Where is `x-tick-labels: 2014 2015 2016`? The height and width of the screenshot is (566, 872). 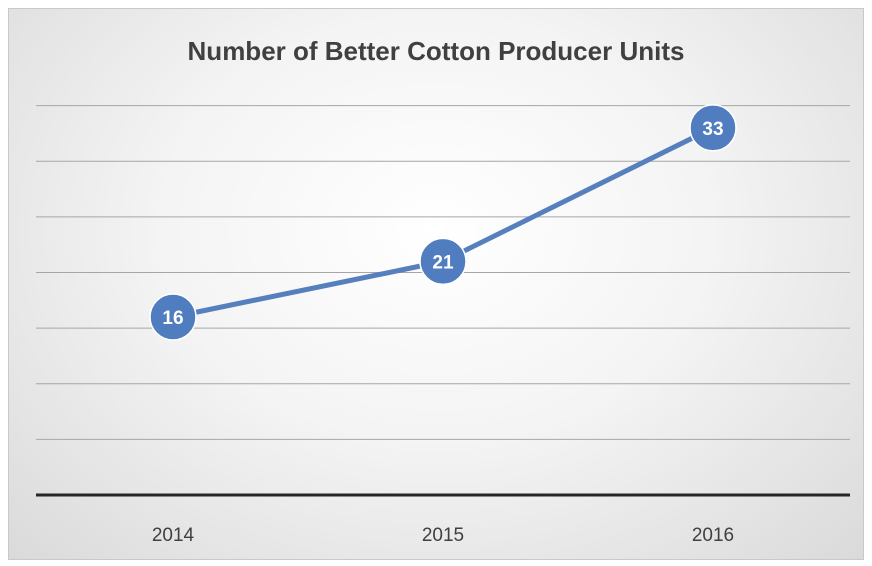
x-tick-labels: 2014 2015 2016 is located at coordinates (443, 535).